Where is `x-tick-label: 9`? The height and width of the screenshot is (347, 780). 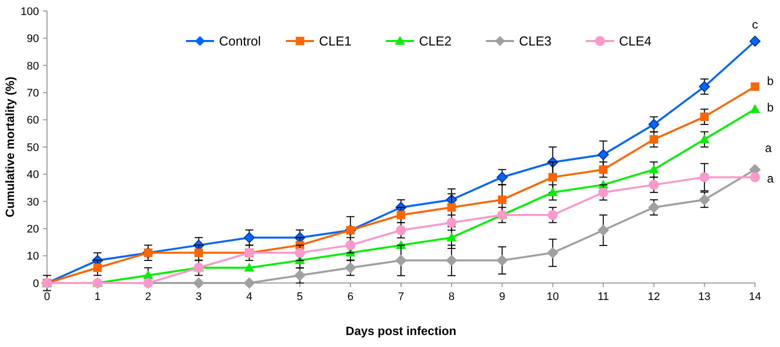 x-tick-label: 9 is located at coordinates (502, 297).